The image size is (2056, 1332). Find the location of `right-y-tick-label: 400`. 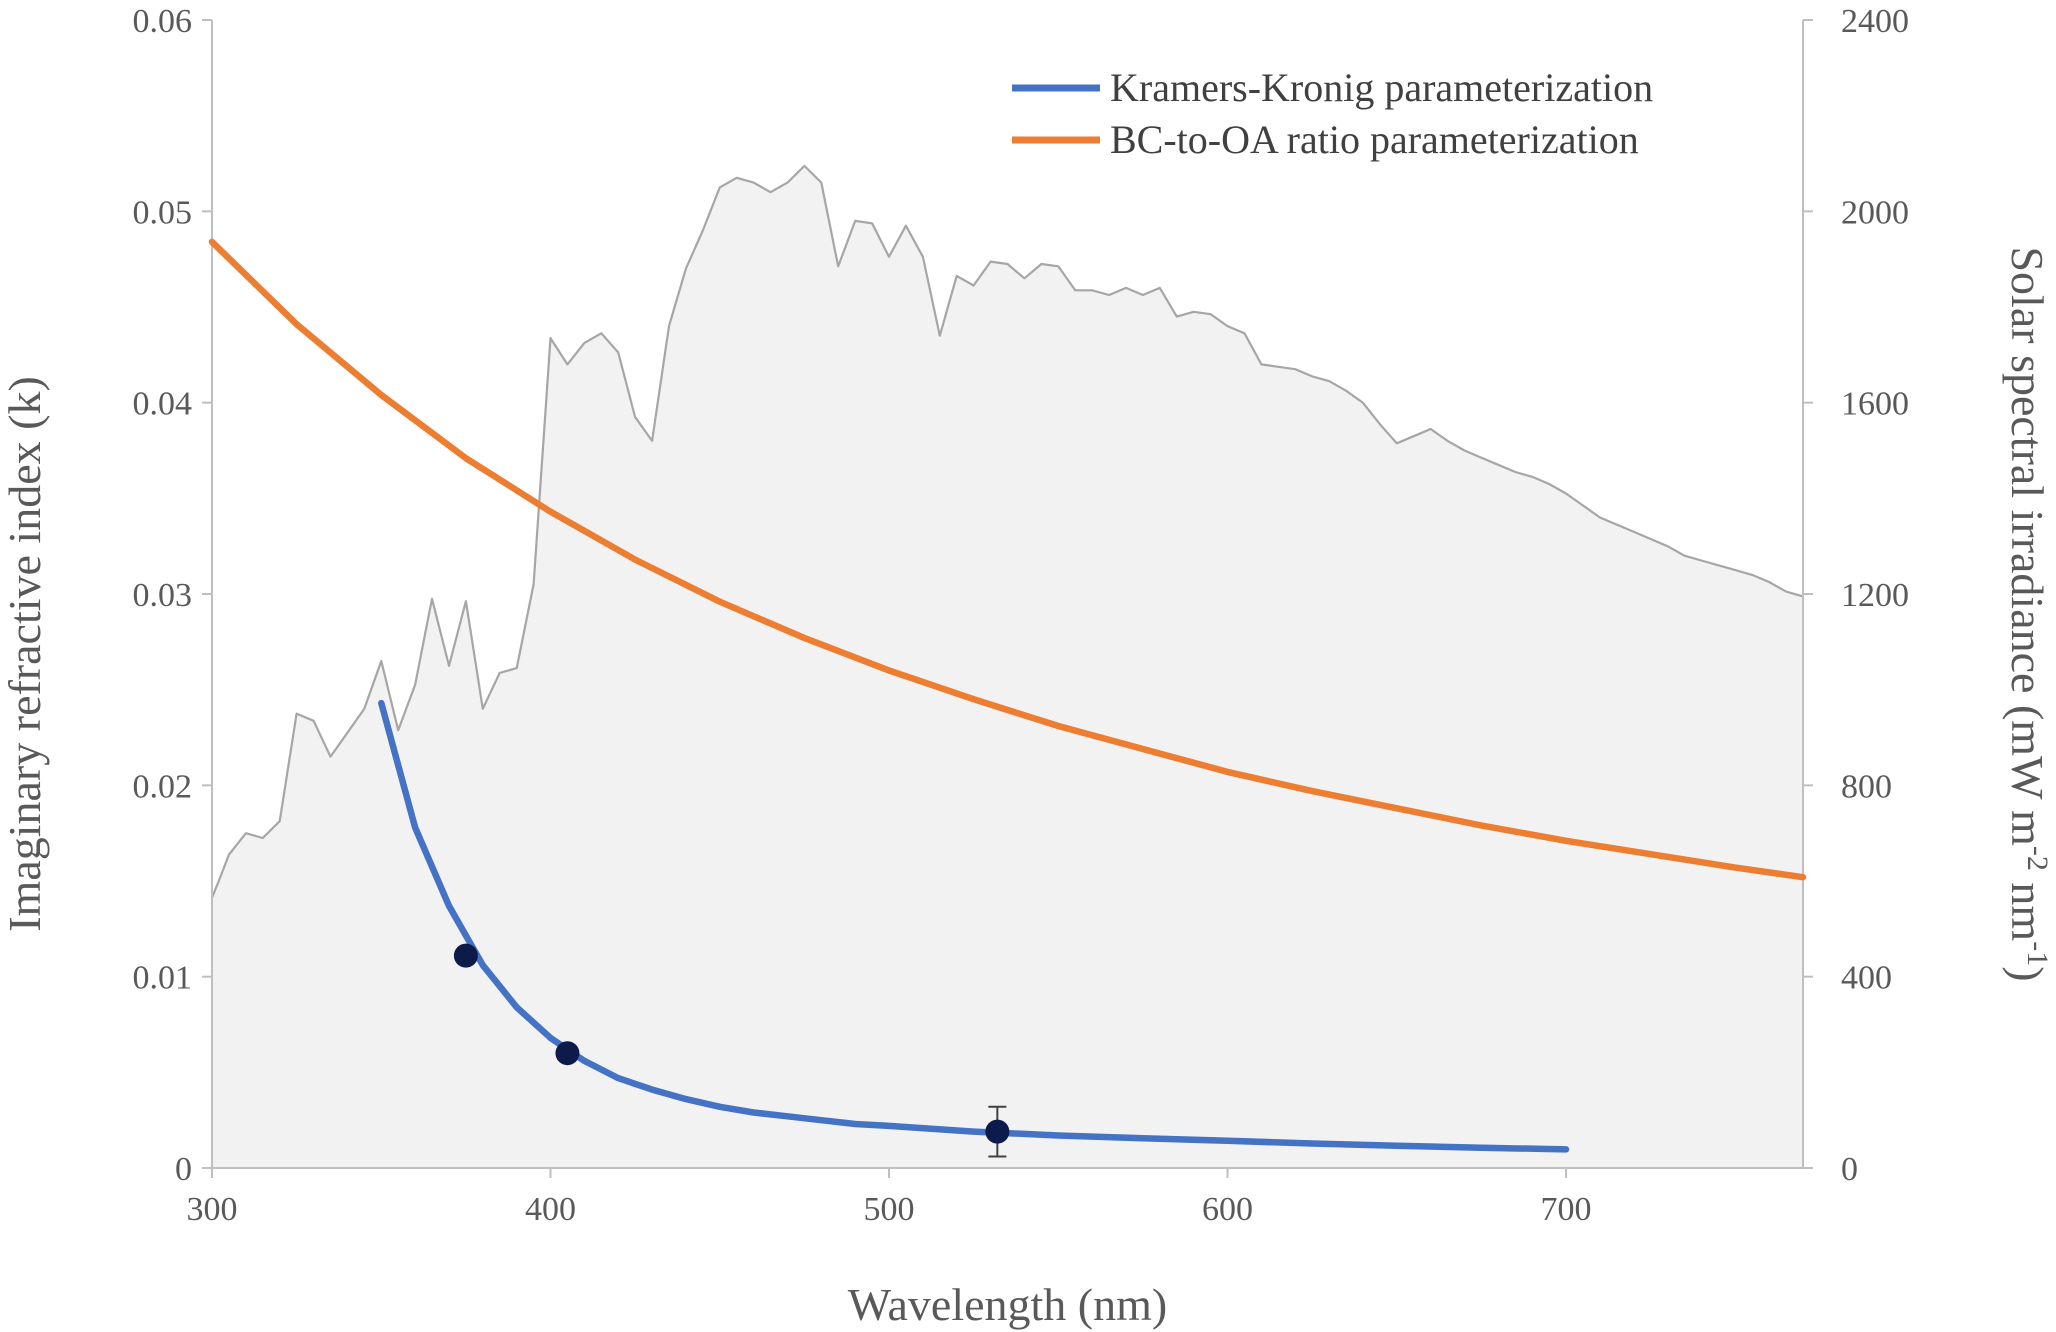

right-y-tick-label: 400 is located at coordinates (1866, 978).